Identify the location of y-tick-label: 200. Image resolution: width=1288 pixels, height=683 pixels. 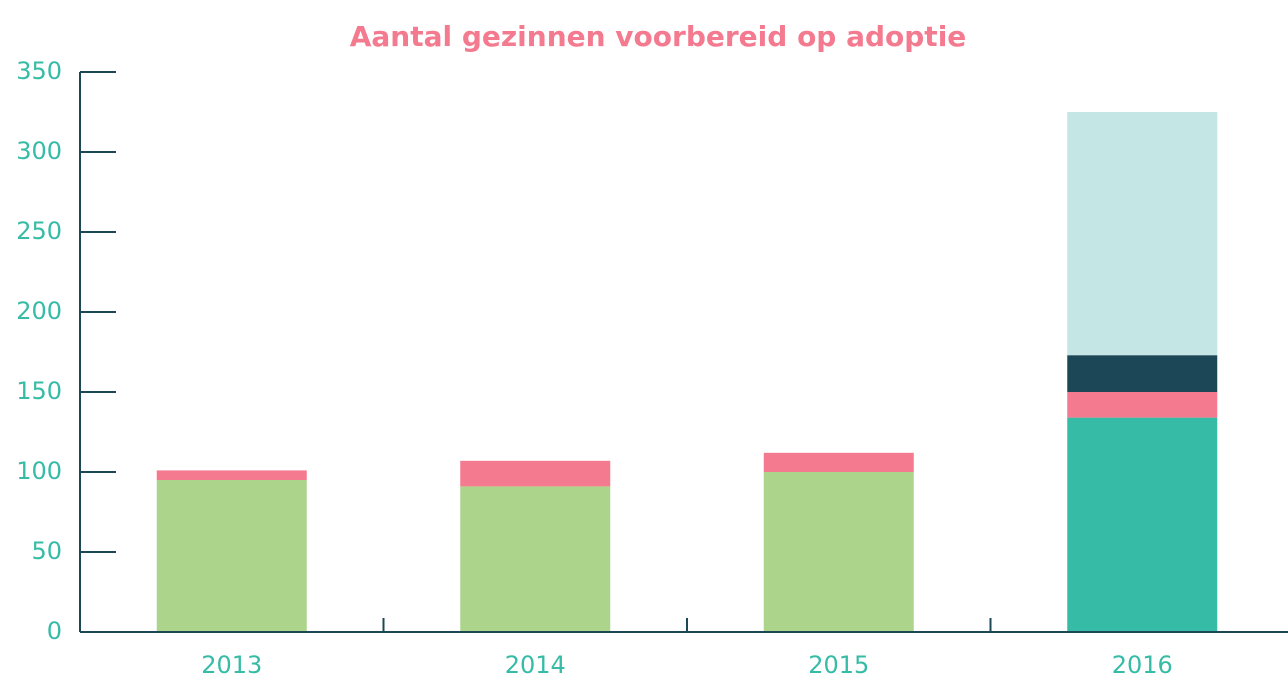
(39, 311).